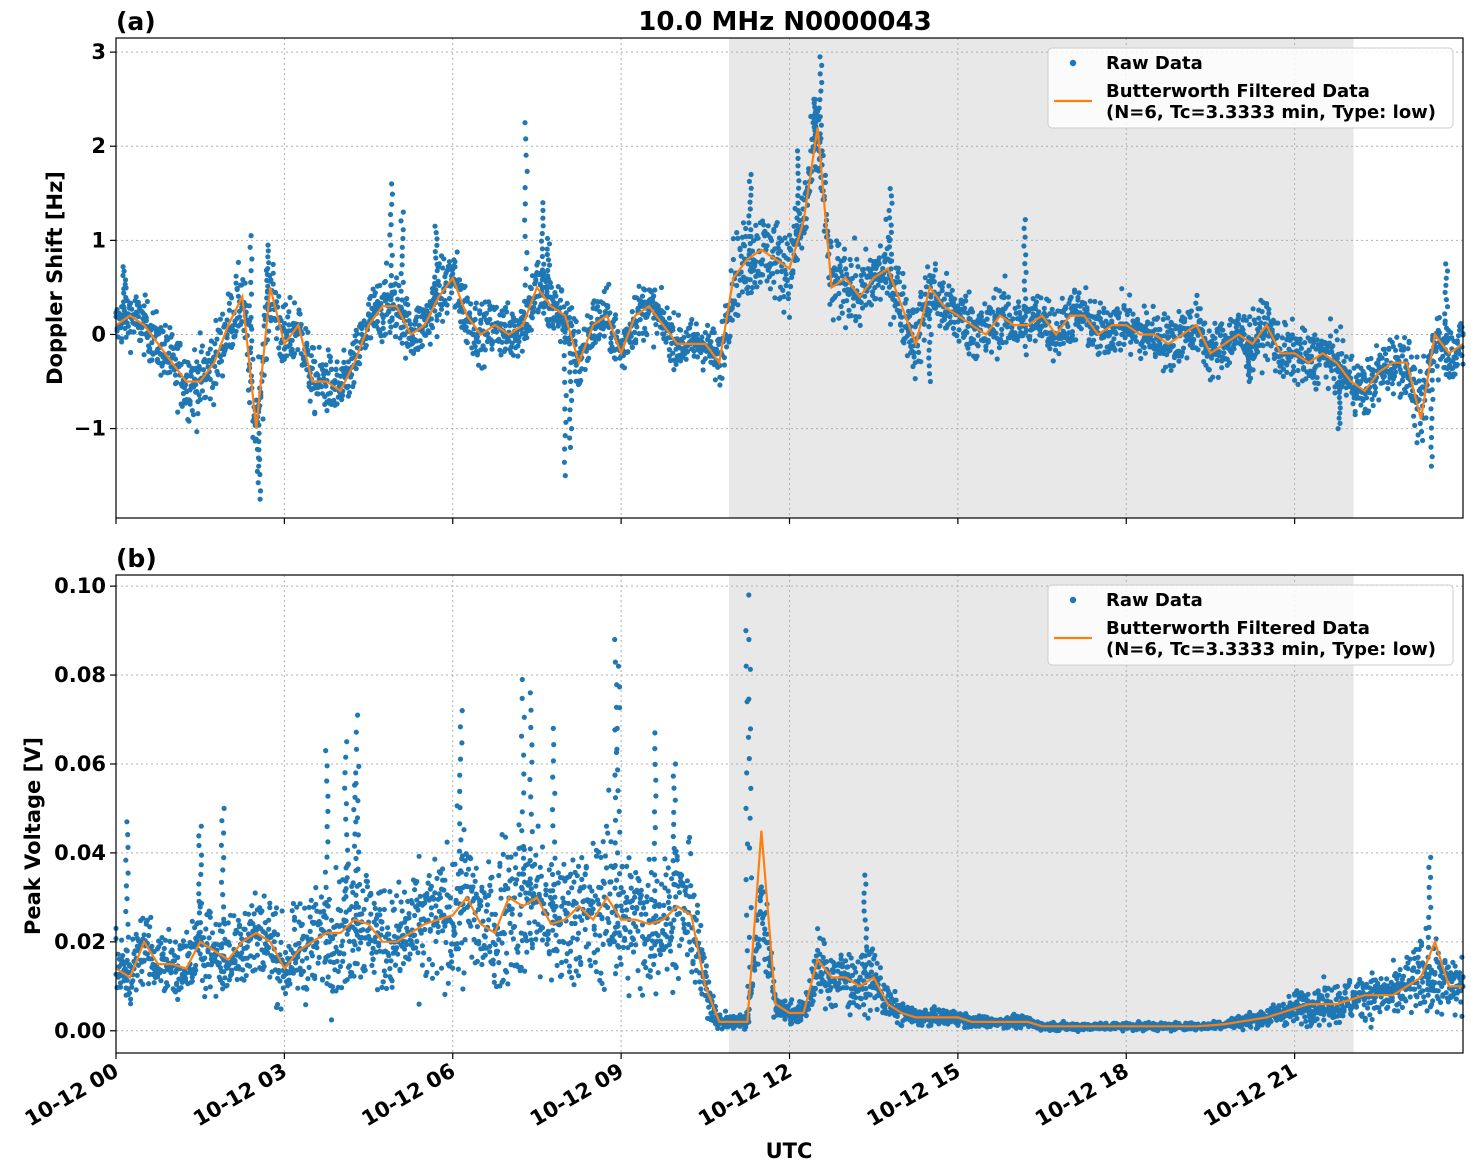  What do you see at coordinates (1250, 88) in the screenshot?
I see `legend-box` at bounding box center [1250, 88].